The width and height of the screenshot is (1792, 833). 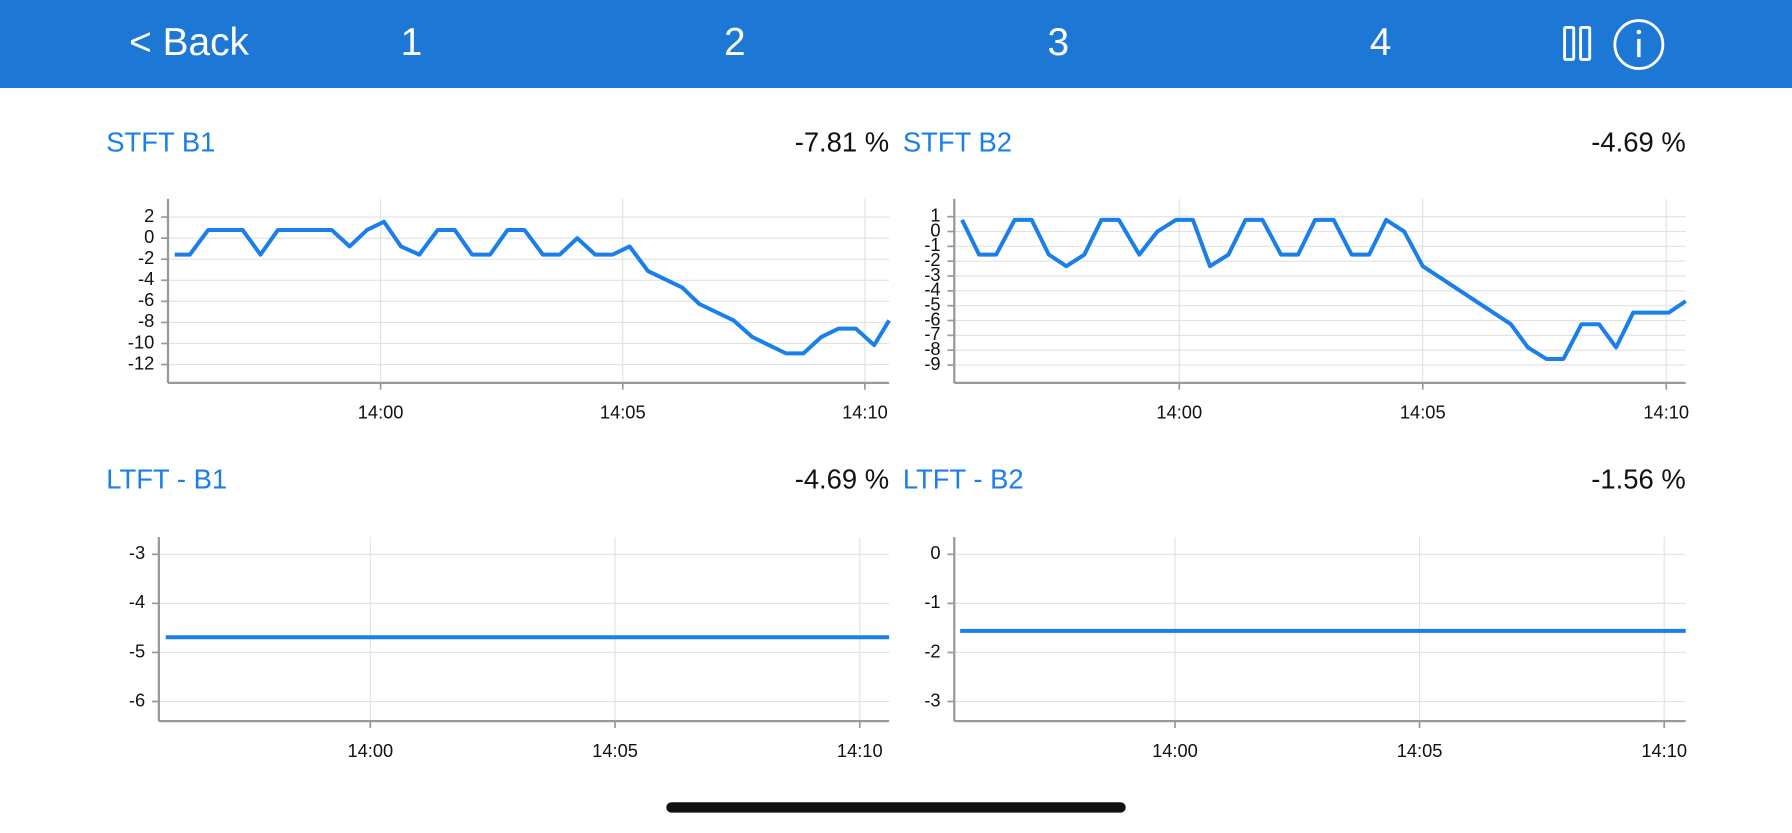 What do you see at coordinates (842, 141) in the screenshot?
I see `current-value: -7.81 %` at bounding box center [842, 141].